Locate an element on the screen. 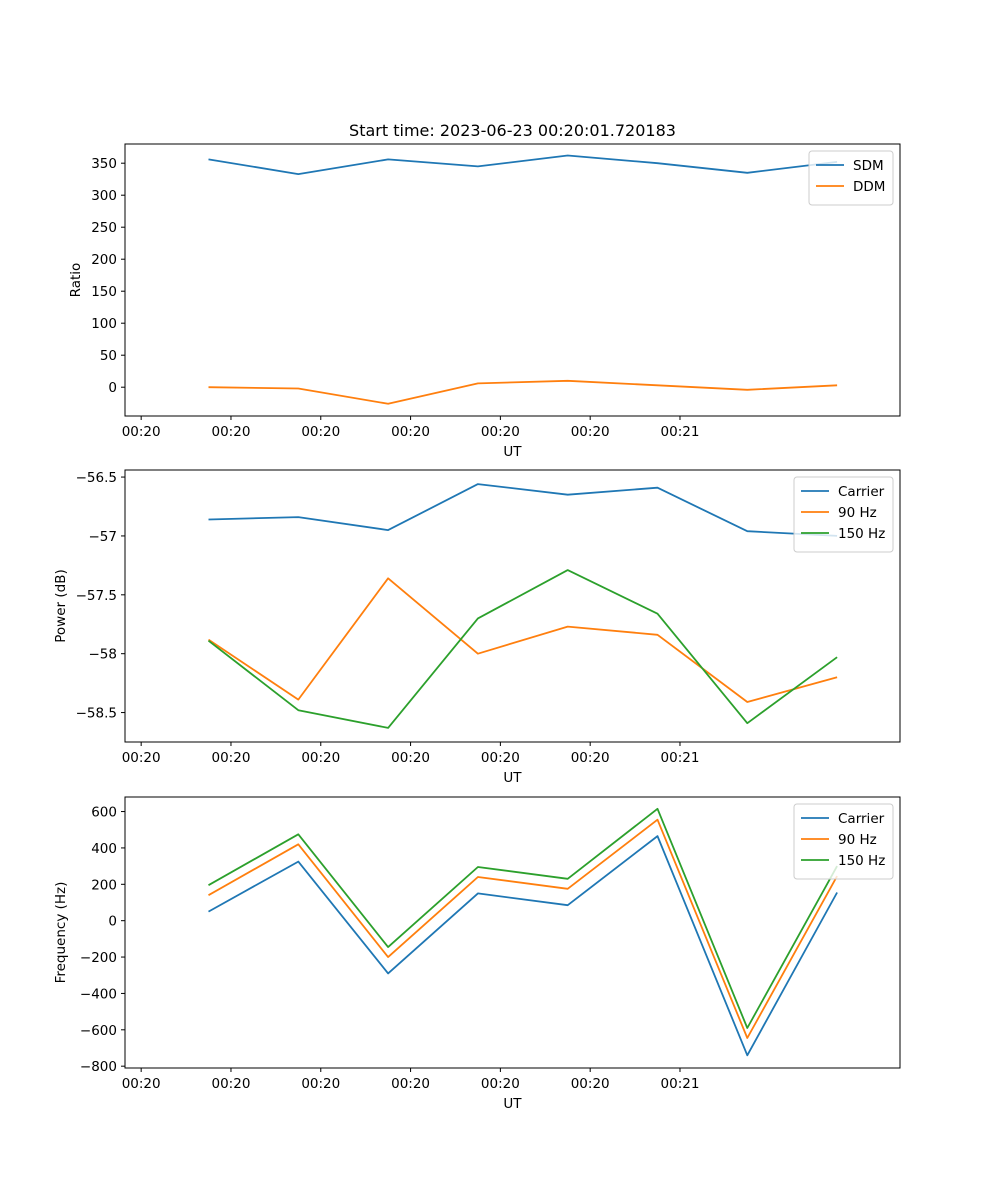  legend-entry: SDM is located at coordinates (868, 166).